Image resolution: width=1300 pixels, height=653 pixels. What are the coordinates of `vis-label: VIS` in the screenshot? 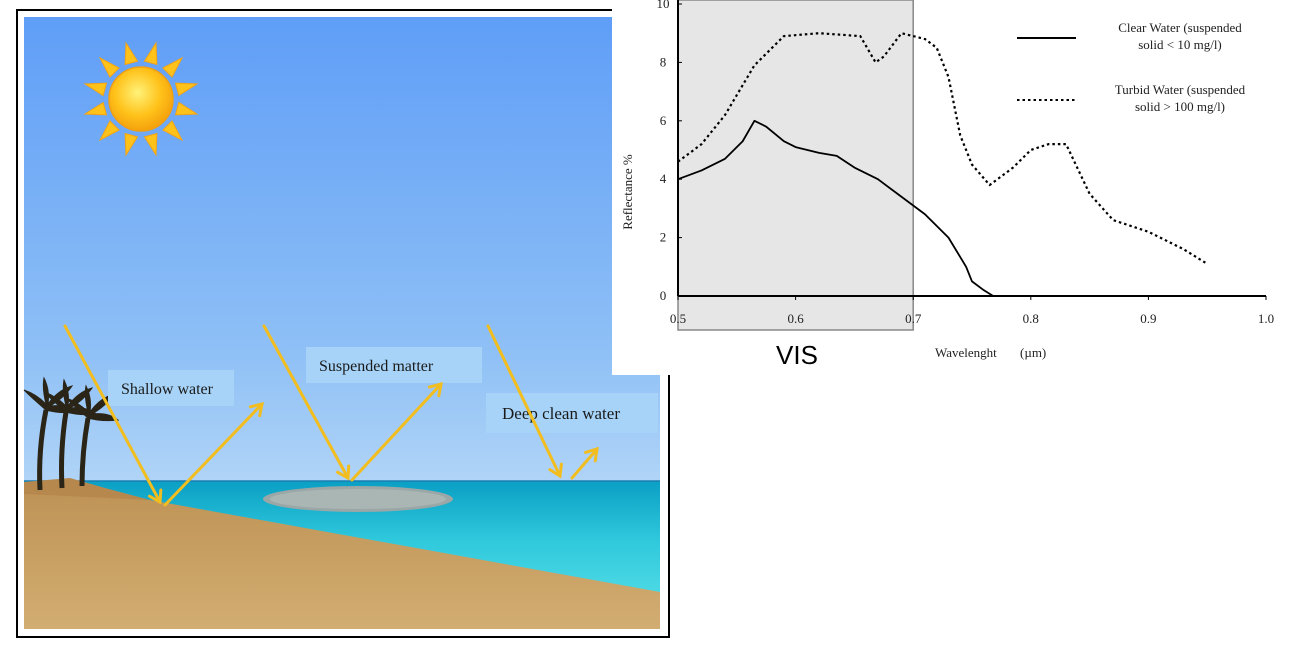 It's located at (797, 355).